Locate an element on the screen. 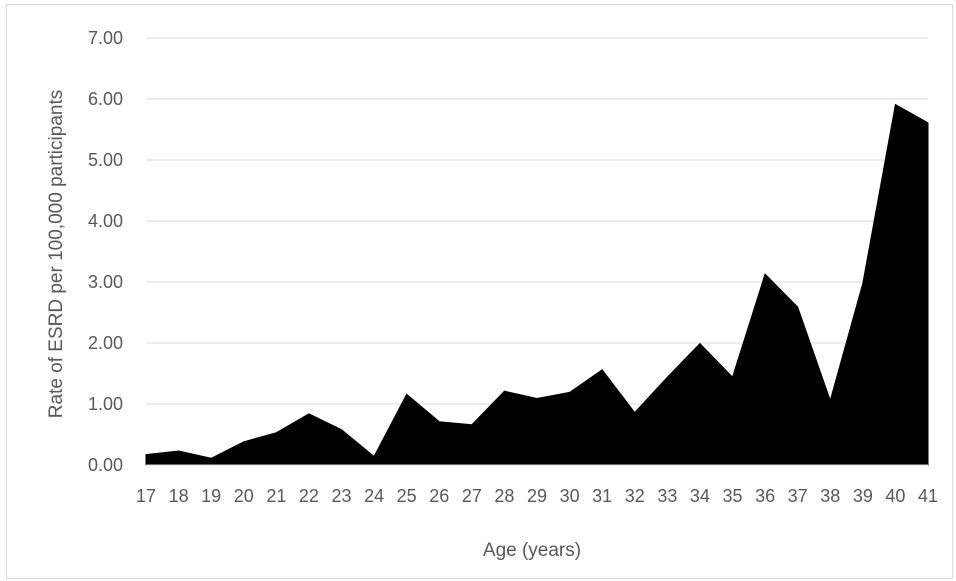 The width and height of the screenshot is (956, 581). x-tick-label: 25 is located at coordinates (407, 496).